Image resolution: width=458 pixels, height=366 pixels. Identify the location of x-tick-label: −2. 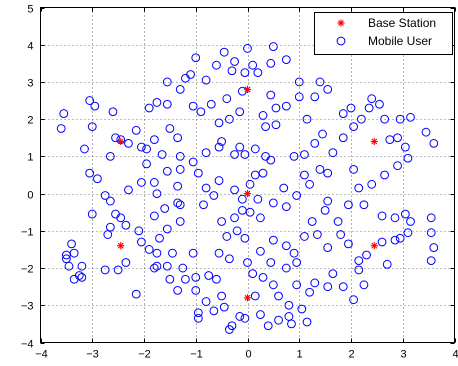
(144, 355).